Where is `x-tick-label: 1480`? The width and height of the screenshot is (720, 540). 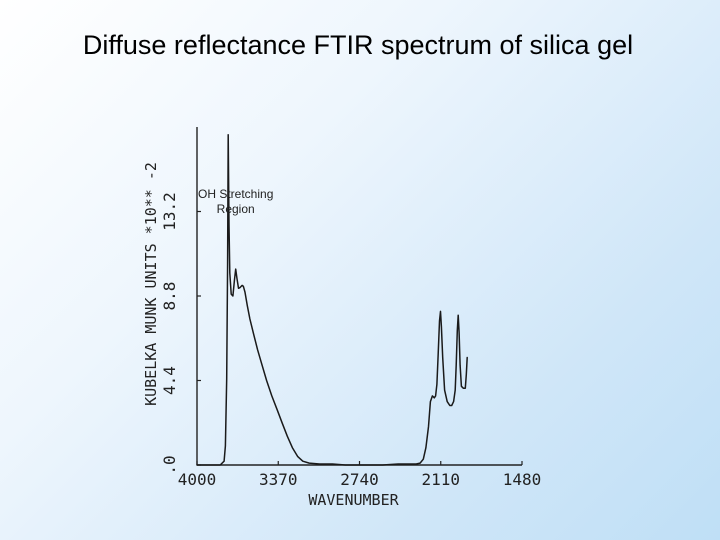 x-tick-label: 1480 is located at coordinates (522, 479).